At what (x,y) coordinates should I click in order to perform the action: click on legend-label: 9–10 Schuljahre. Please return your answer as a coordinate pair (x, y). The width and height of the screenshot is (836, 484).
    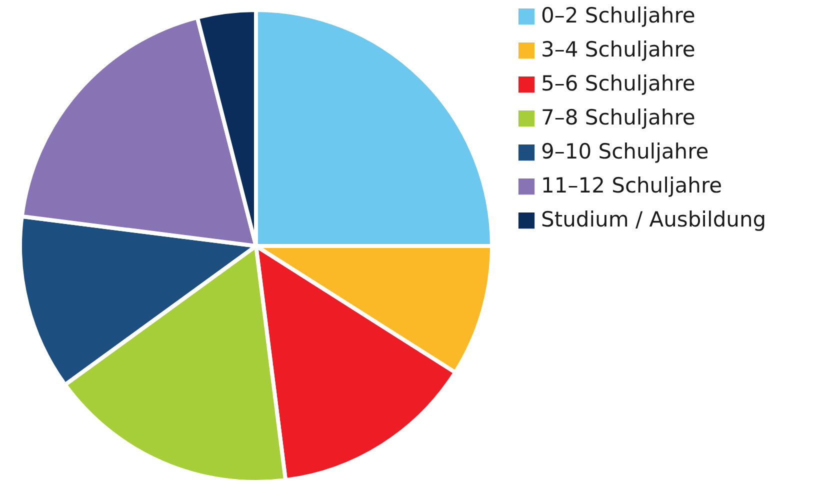
    Looking at the image, I should click on (625, 152).